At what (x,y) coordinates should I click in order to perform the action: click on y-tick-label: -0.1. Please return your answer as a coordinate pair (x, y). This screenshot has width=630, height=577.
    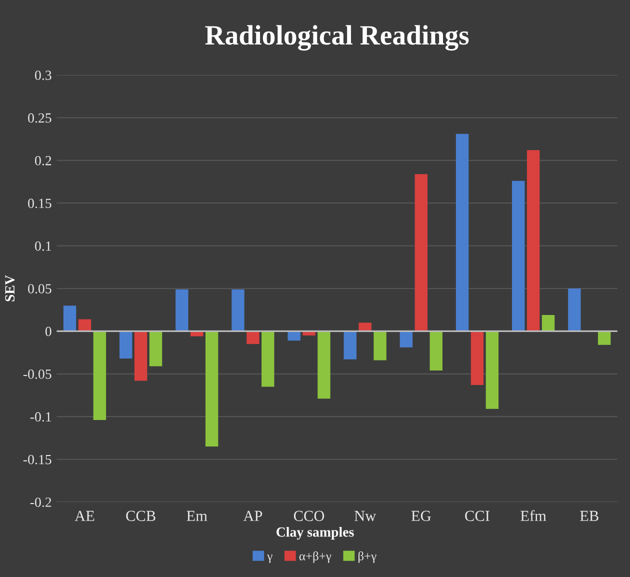
    Looking at the image, I should click on (41, 417).